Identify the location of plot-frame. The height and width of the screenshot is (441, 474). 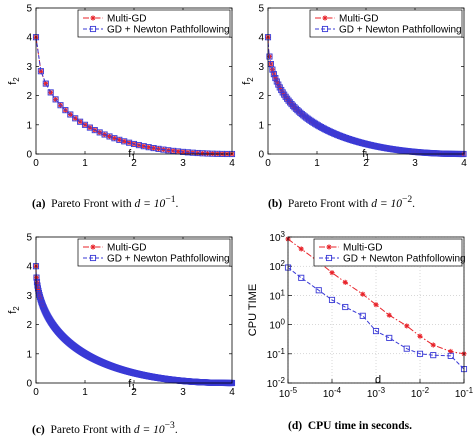
(366, 81).